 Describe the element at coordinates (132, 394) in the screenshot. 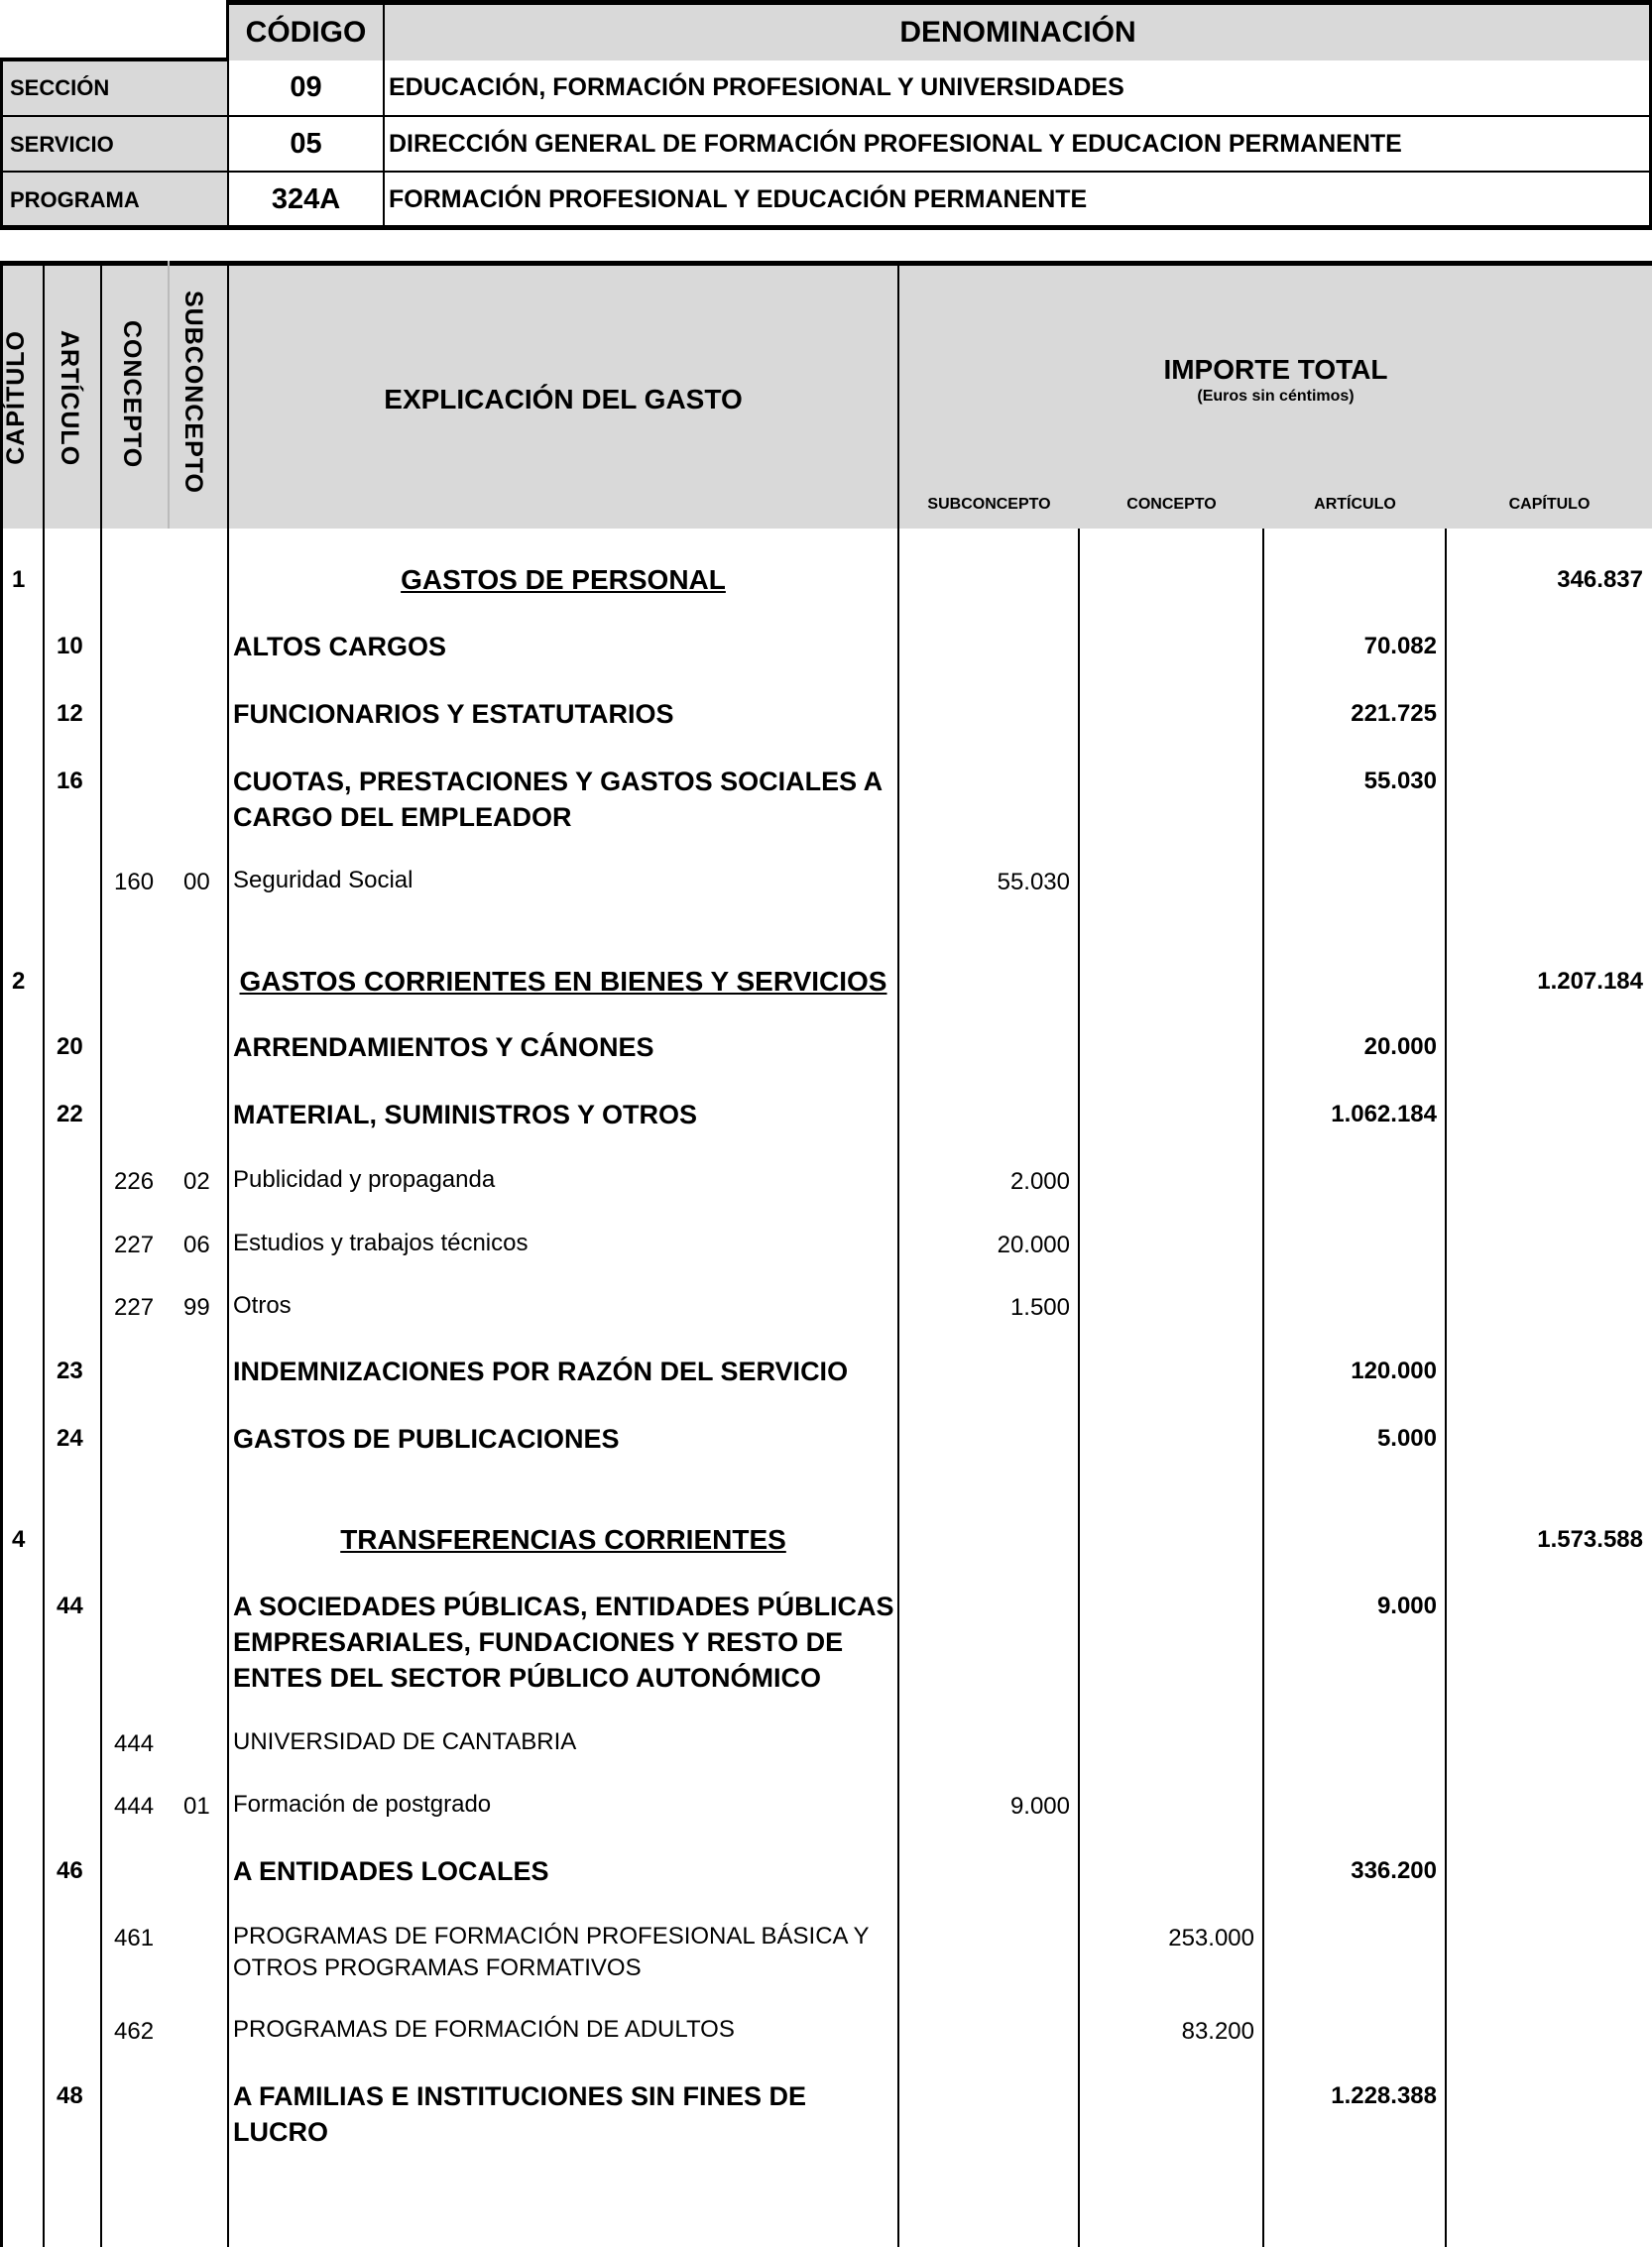

I see `concepto-column-header: CONCEPTO` at that location.